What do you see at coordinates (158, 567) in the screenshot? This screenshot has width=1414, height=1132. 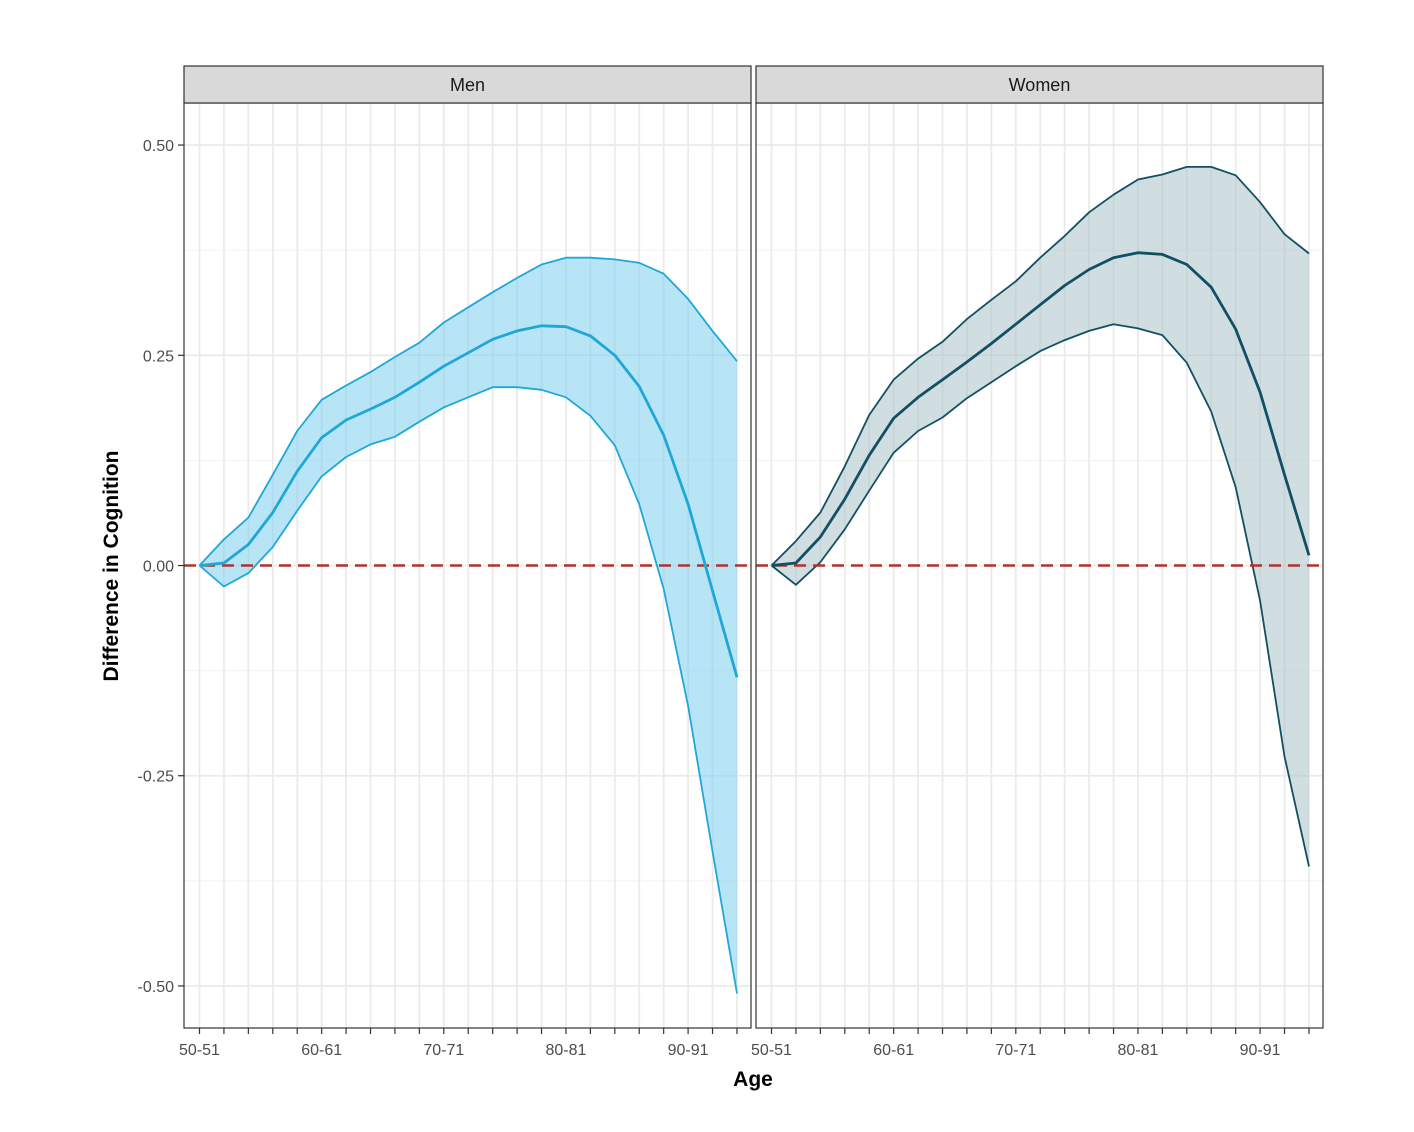 I see `y-tick-label: 0.00` at bounding box center [158, 567].